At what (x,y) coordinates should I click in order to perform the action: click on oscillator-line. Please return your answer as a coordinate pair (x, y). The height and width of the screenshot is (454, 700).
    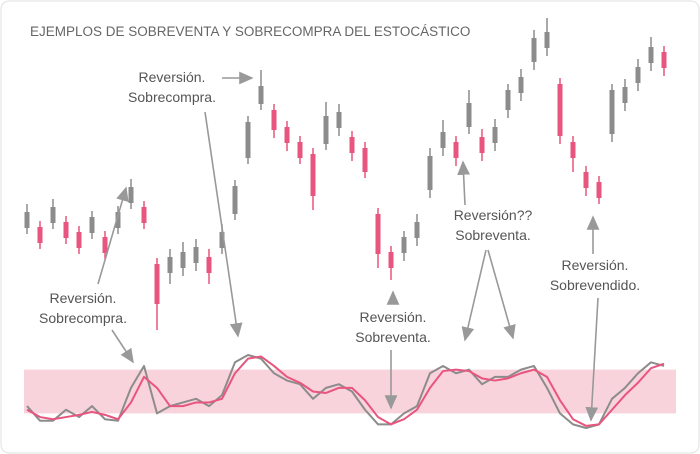
    Looking at the image, I should click on (345, 391).